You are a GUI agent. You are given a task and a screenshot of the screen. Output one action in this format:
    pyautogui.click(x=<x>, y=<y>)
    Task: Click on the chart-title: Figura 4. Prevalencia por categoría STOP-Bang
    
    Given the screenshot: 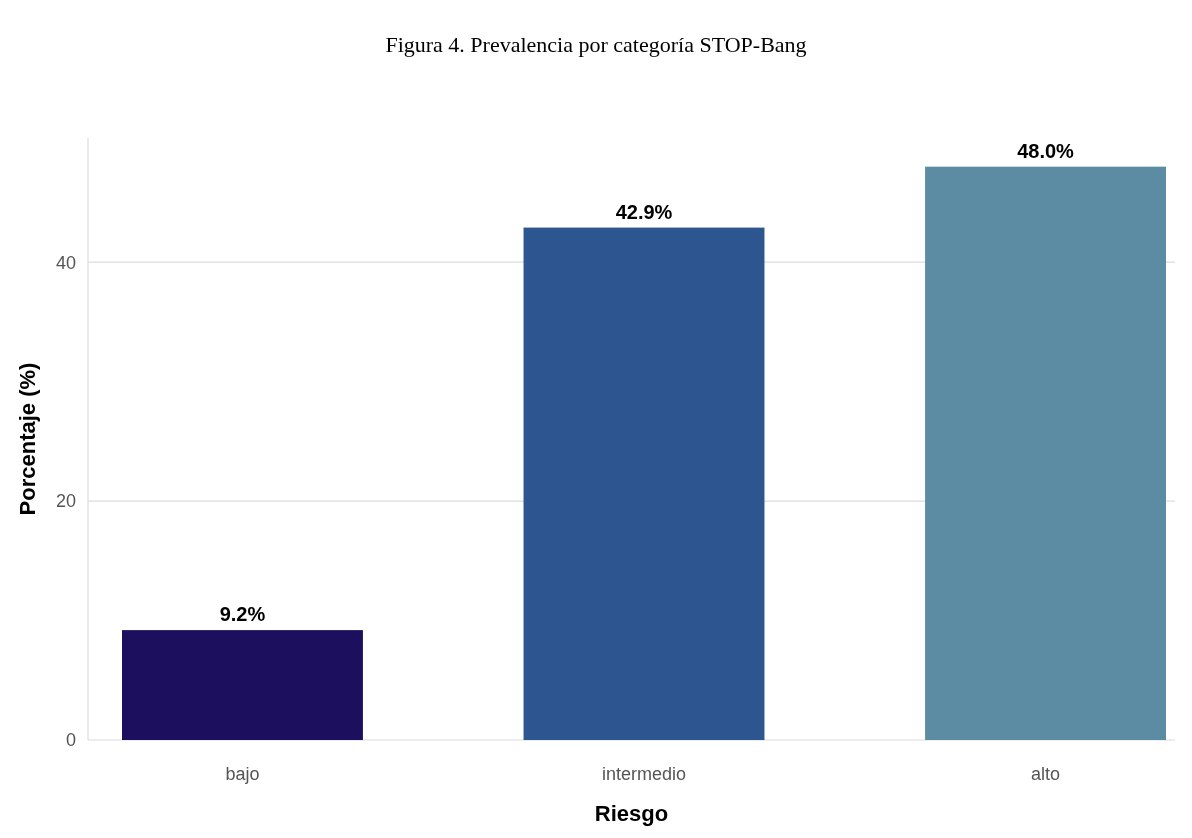 What is the action you would take?
    pyautogui.click(x=596, y=44)
    